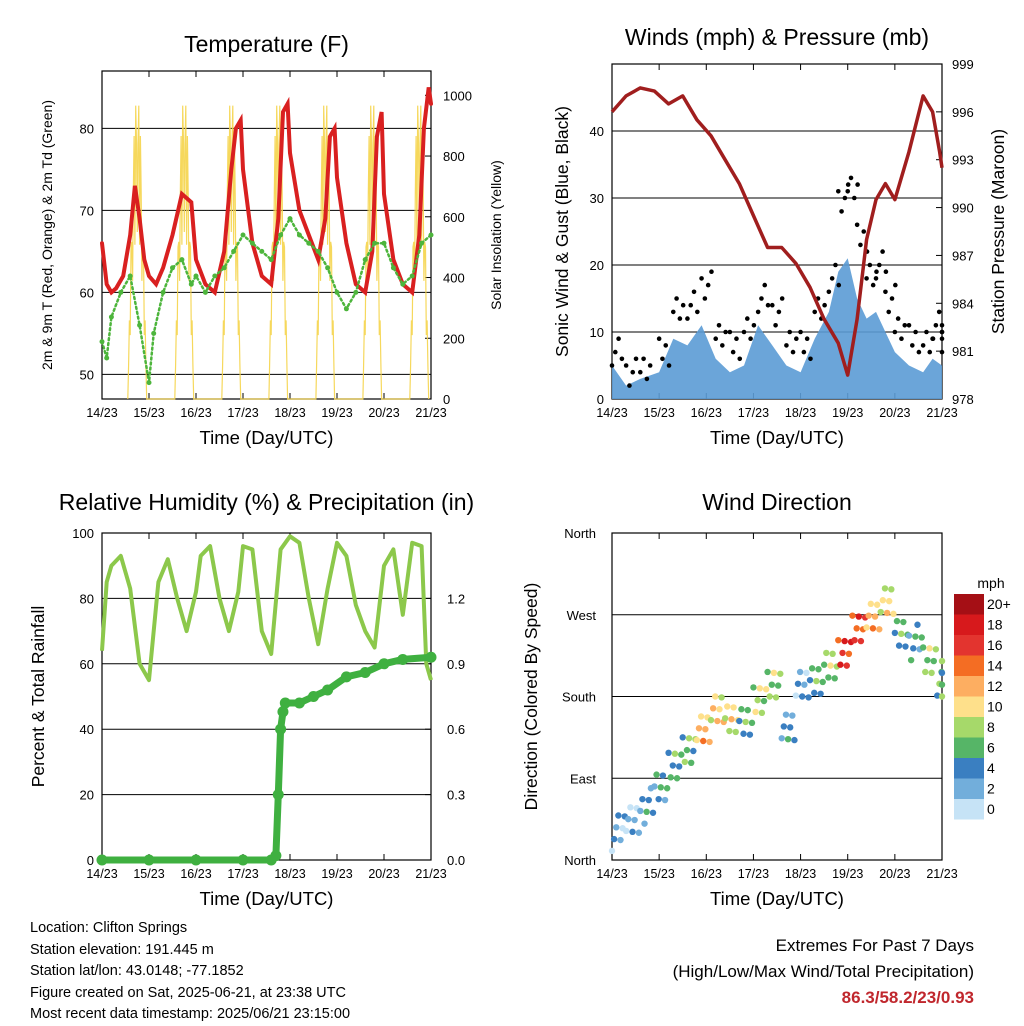 Image resolution: width=1024 pixels, height=1026 pixels. Describe the element at coordinates (894, 413) in the screenshot. I see `winds-xtick-label: 20/23` at that location.